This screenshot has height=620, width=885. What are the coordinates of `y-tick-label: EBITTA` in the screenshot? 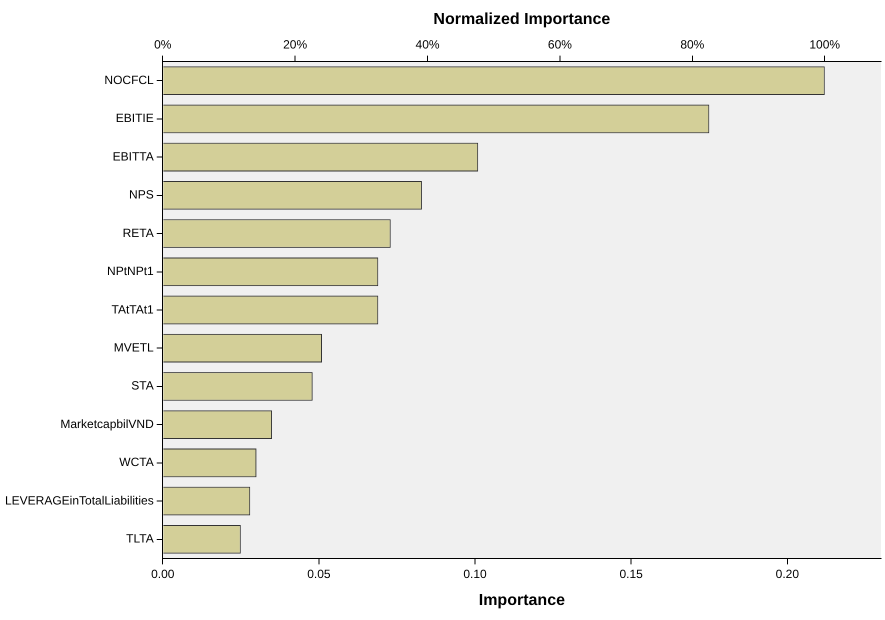 It's located at (133, 156).